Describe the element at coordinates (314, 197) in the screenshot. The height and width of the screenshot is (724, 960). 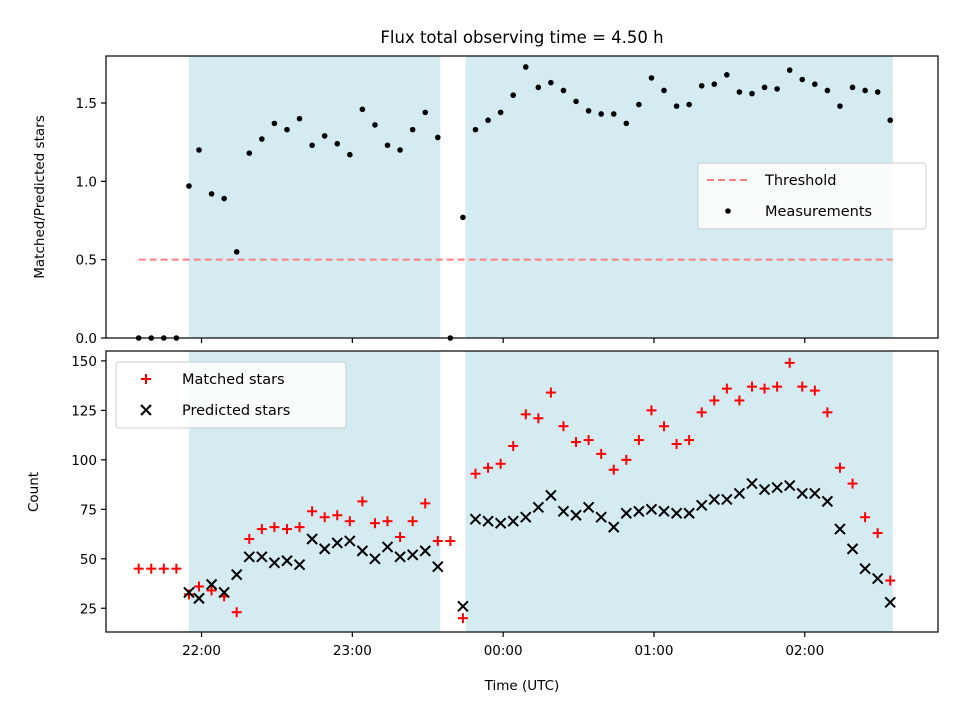
I see `observing-window-shade` at that location.